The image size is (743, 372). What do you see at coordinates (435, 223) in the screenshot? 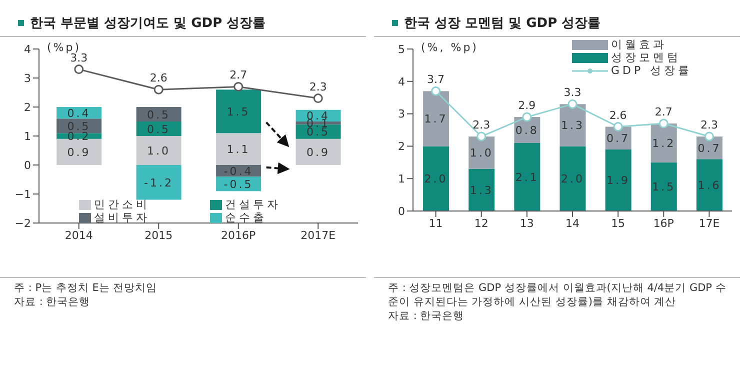
I see `x-tick-label: 11` at bounding box center [435, 223].